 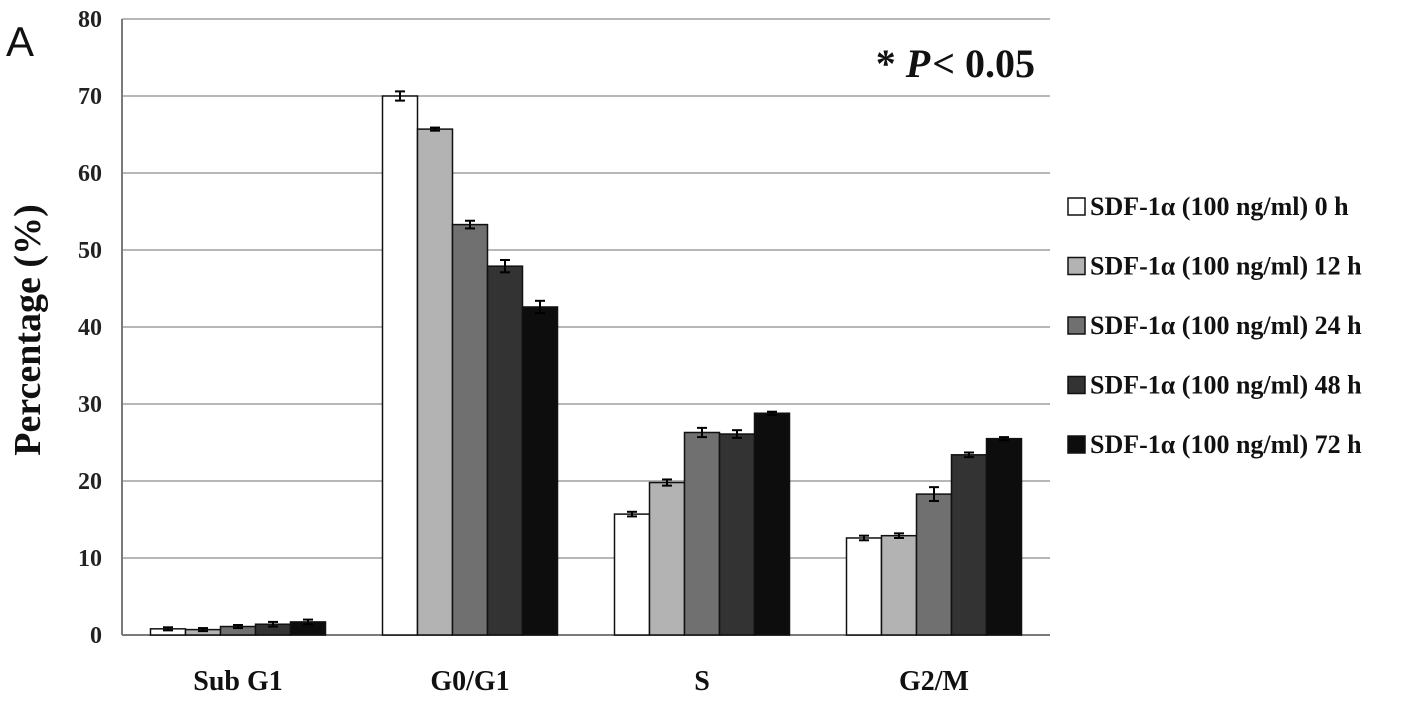 What do you see at coordinates (581, 681) in the screenshot?
I see `x-category-labels: Sub G1 G0/G1 S G2/M` at bounding box center [581, 681].